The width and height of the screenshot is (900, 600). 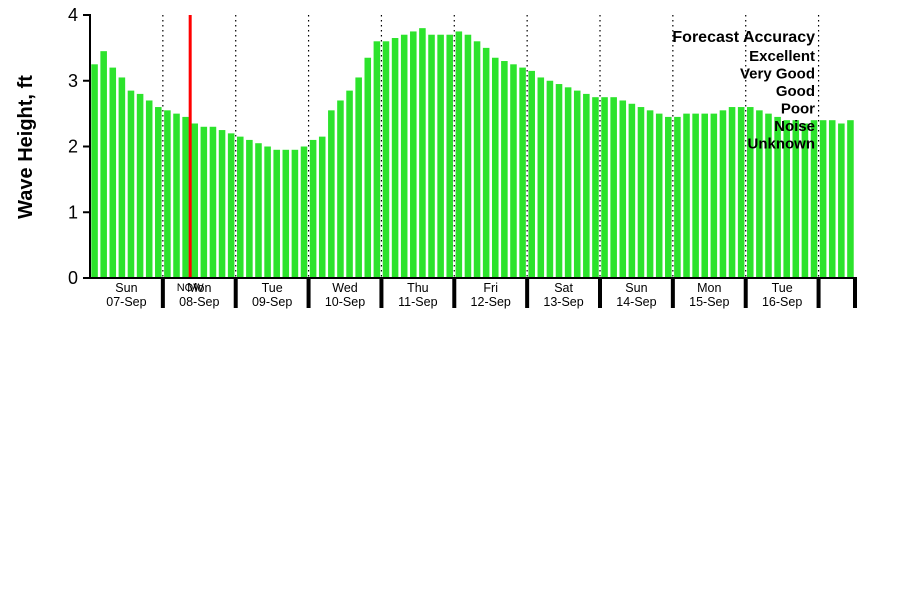 I want to click on legend-entry-noise: Noise, so click(x=794, y=126).